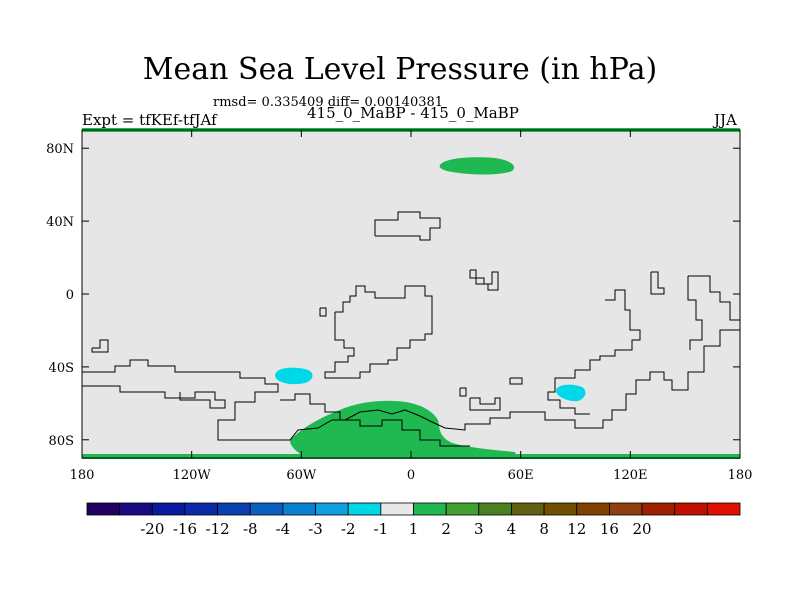  Describe the element at coordinates (414, 529) in the screenshot. I see `colorbar-label: 1` at that location.